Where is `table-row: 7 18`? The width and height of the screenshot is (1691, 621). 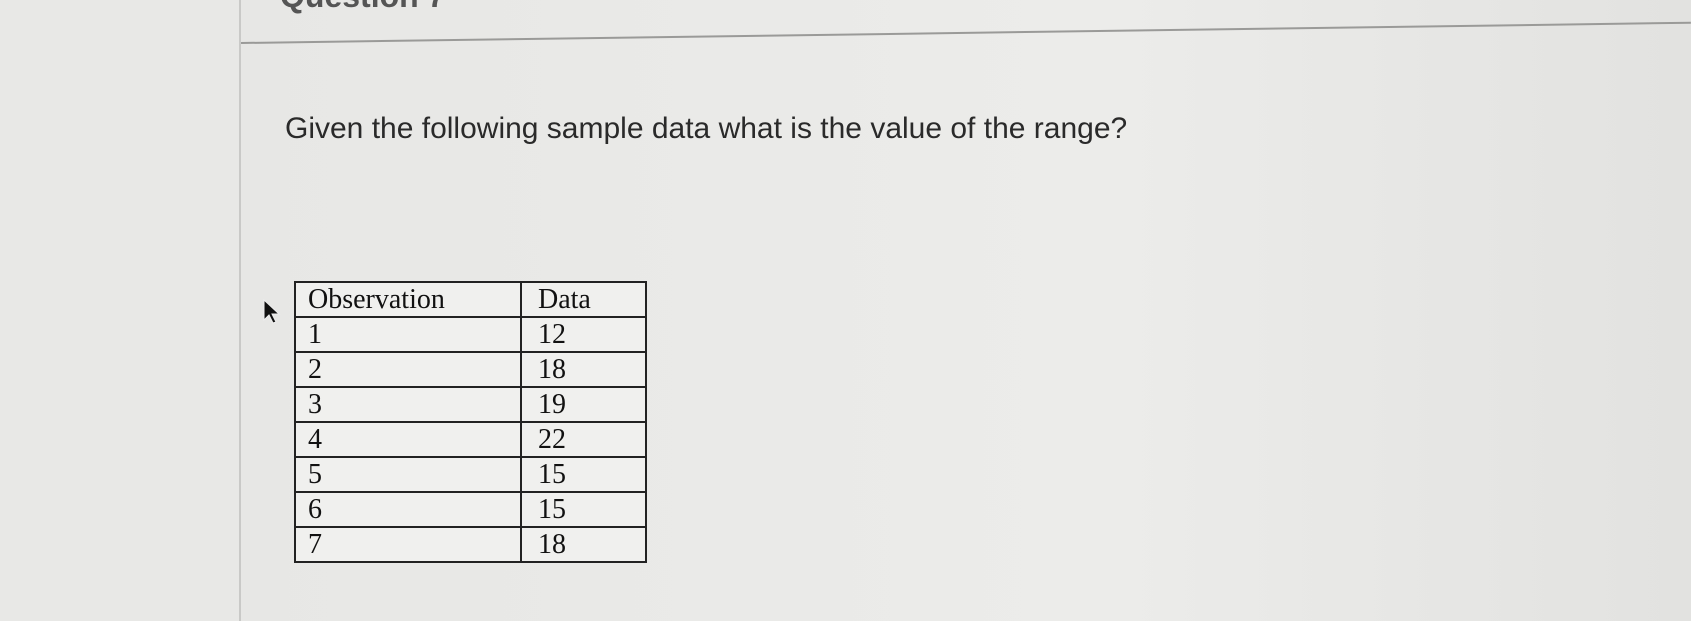 table-row: 7 18 is located at coordinates (470, 544).